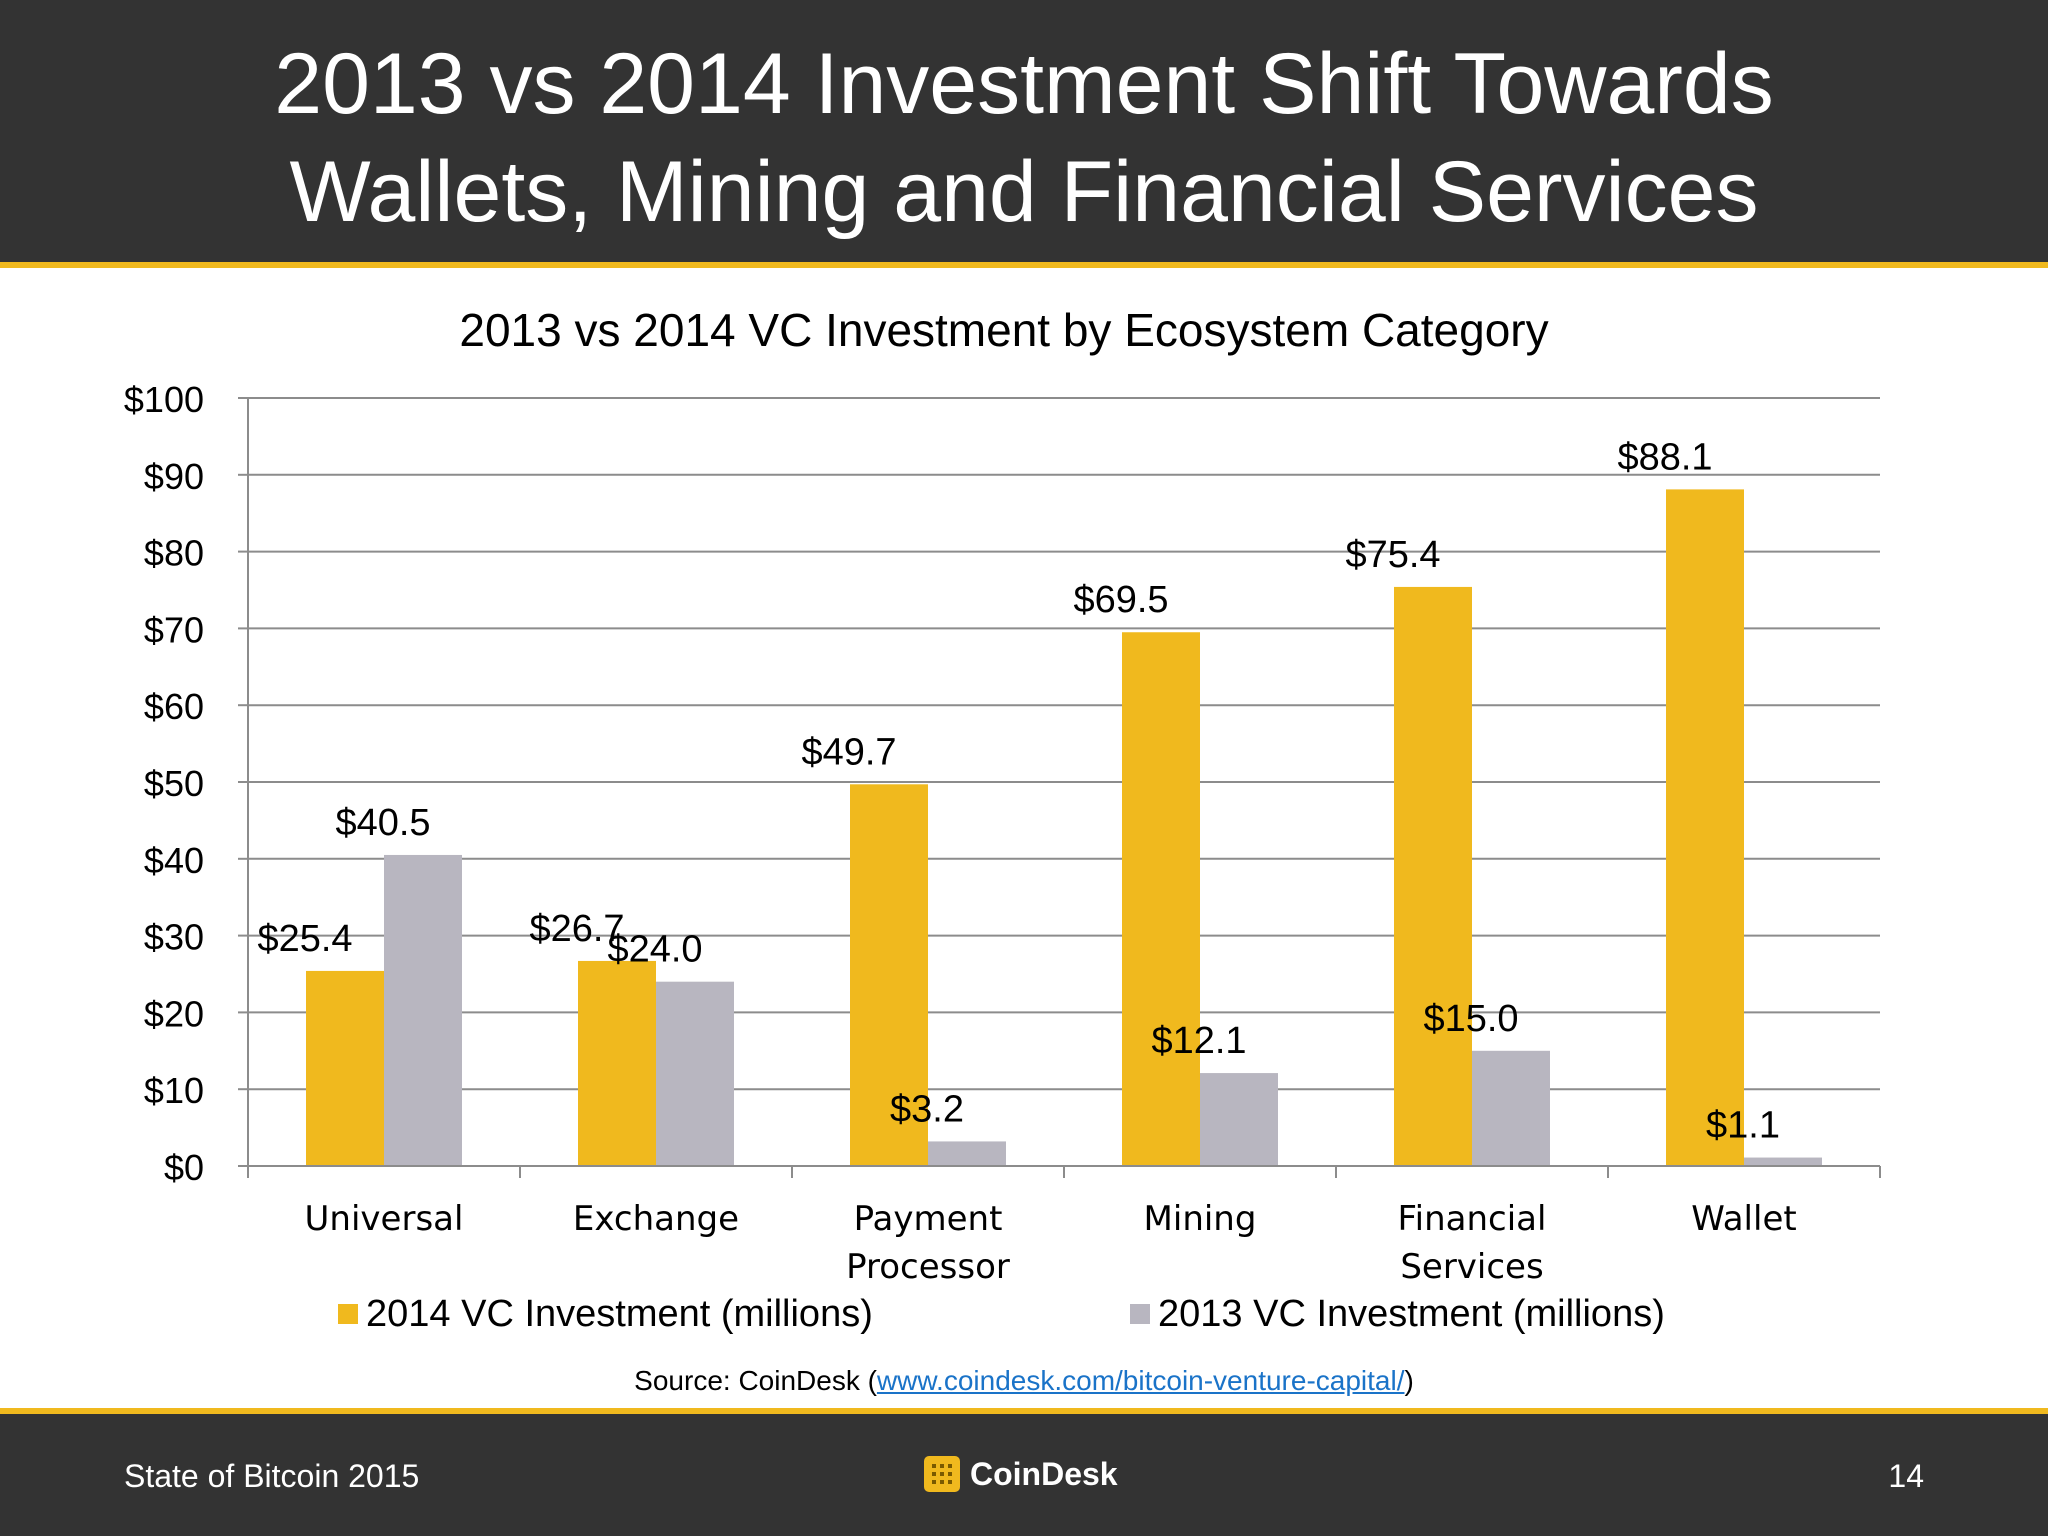  Describe the element at coordinates (619, 1314) in the screenshot. I see `legend-label: 2014 VC Investment (millions)` at that location.